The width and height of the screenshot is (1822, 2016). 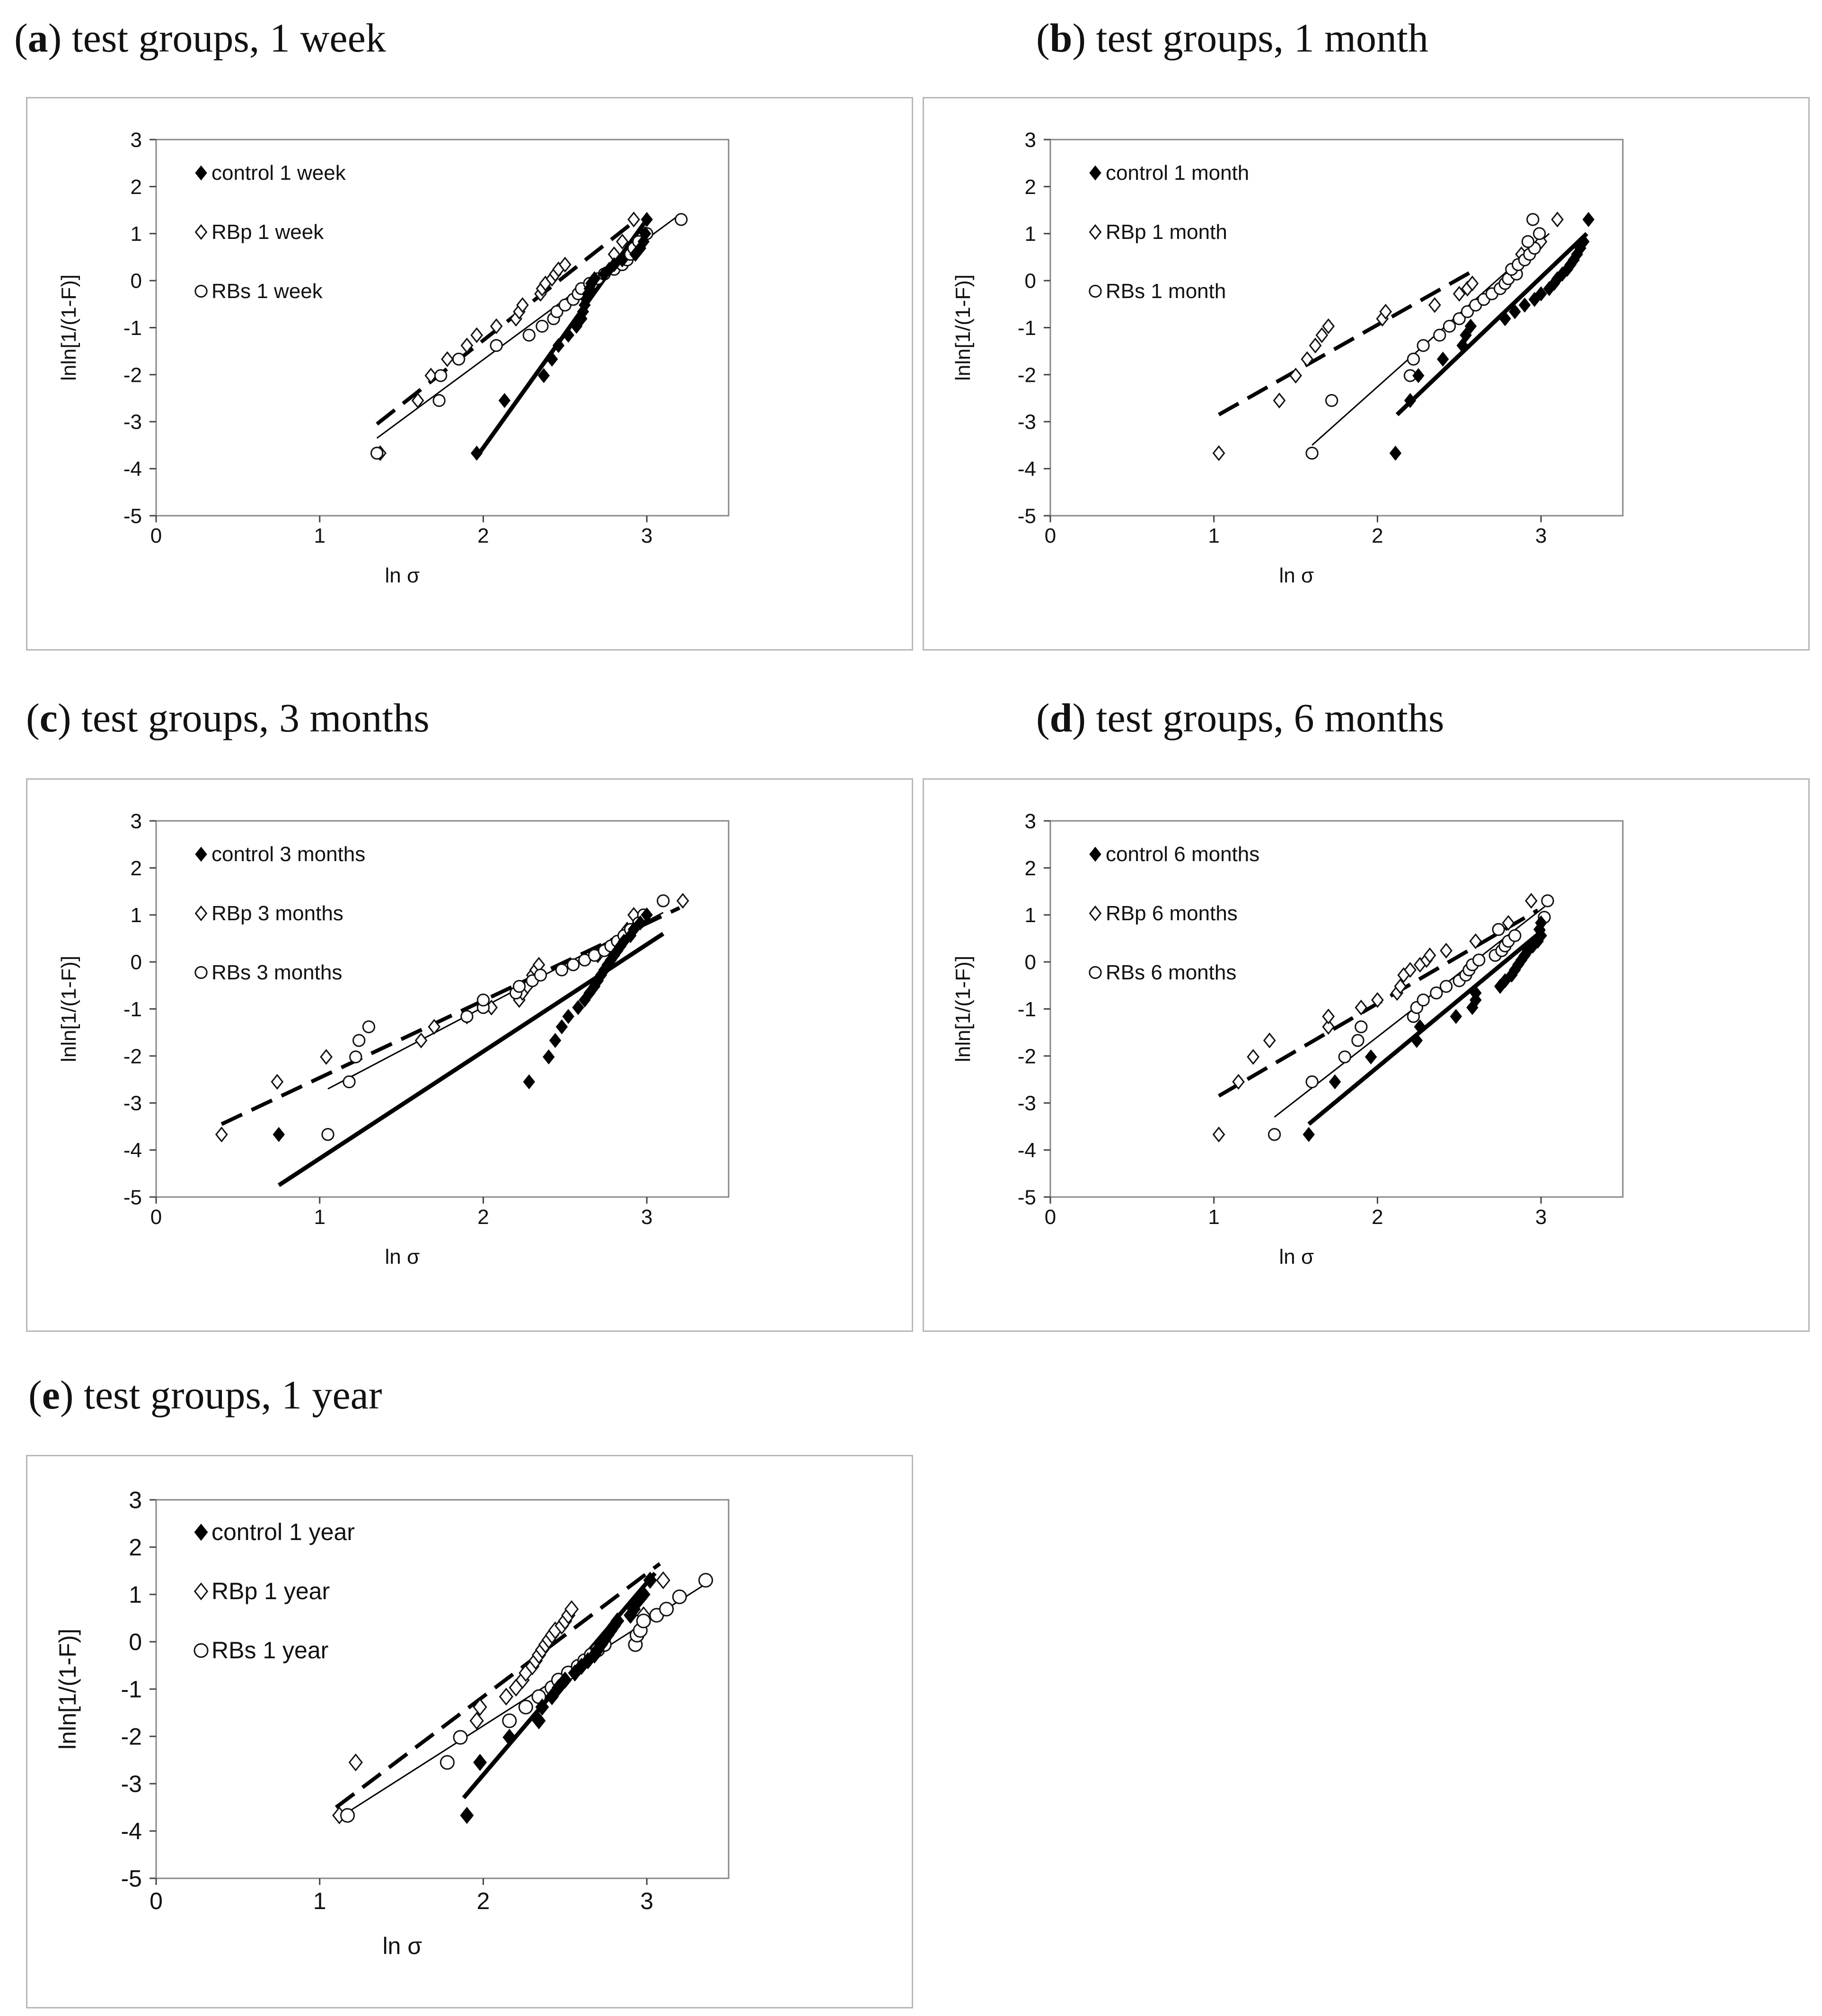 I want to click on x-tick-label: 1, so click(x=319, y=1901).